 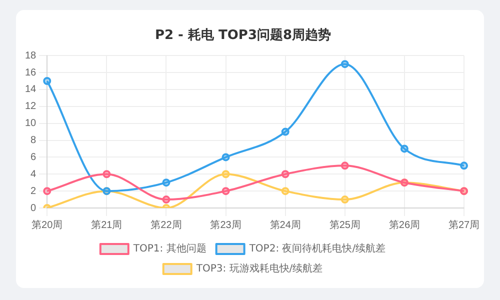 What do you see at coordinates (464, 224) in the screenshot?
I see `x-tick-label: 第27周` at bounding box center [464, 224].